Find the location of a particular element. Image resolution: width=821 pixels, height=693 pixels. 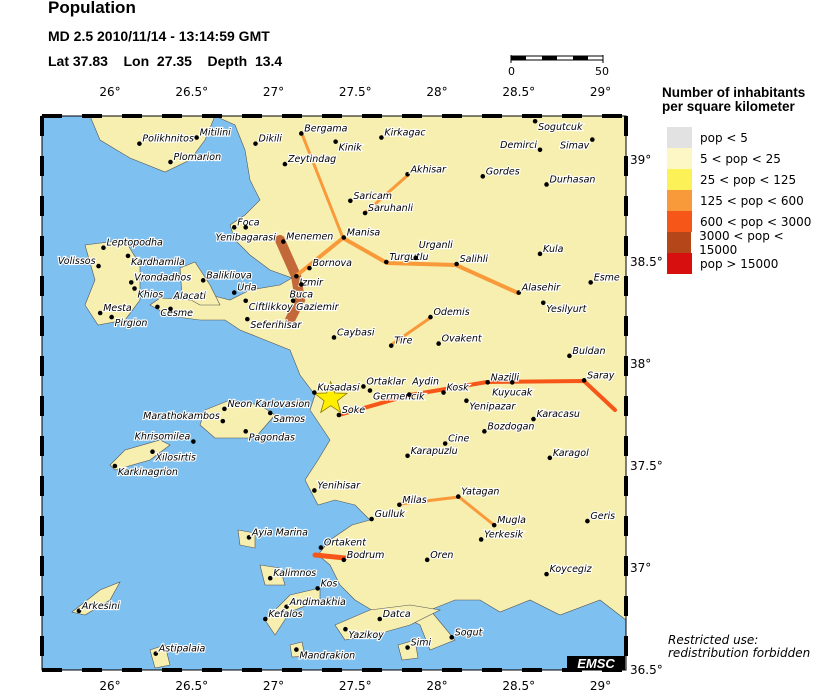

city-label: Yazikoy is located at coordinates (366, 635).